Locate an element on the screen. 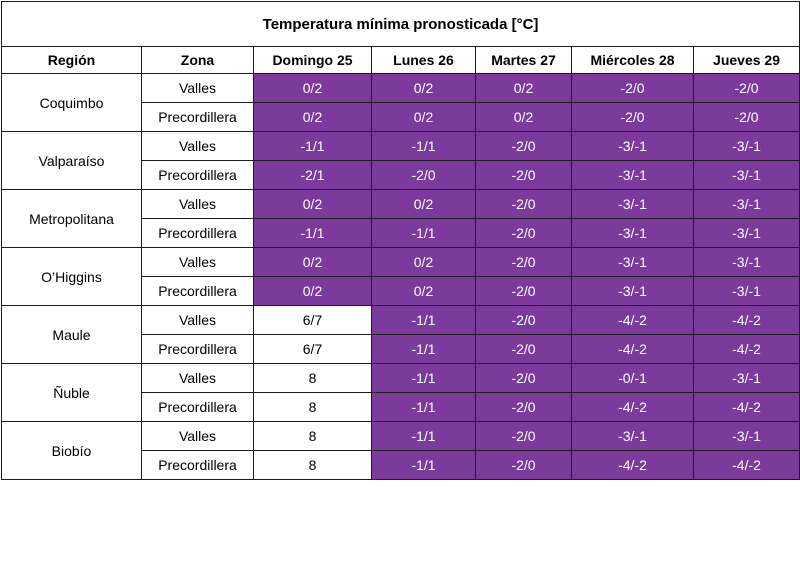  temperature-value: -2/1 is located at coordinates (312, 175).